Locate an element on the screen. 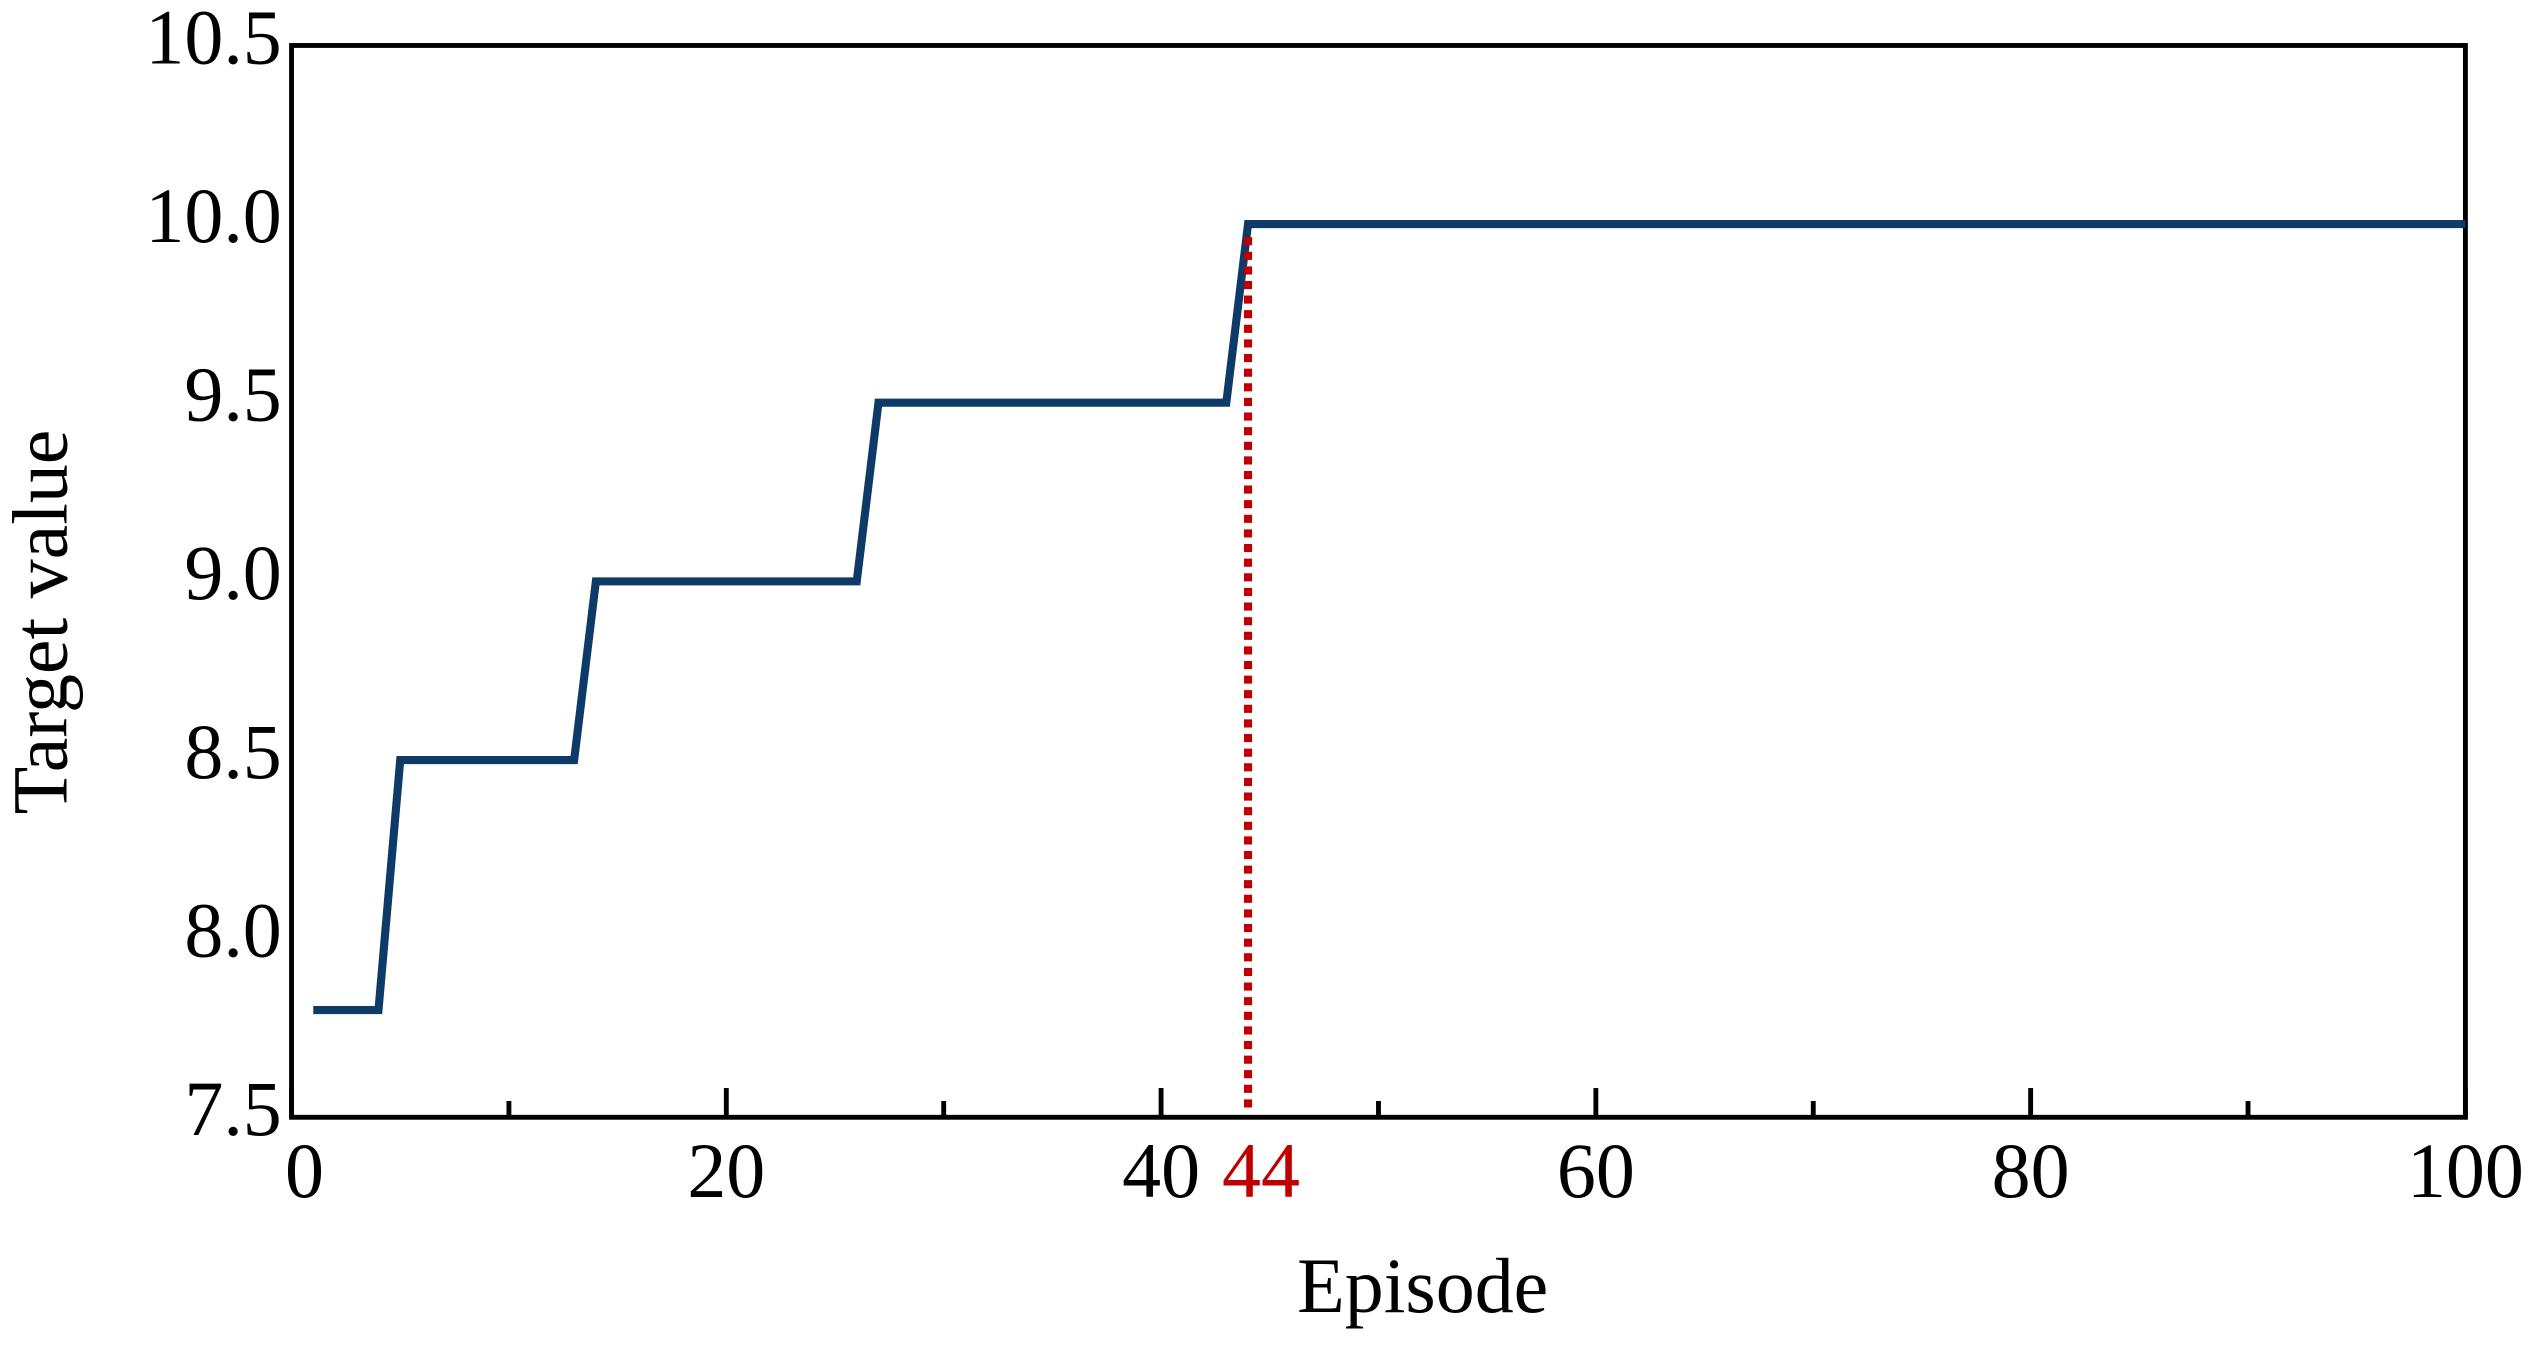 Image resolution: width=2545 pixels, height=1356 pixels. x-tick-label: 20 is located at coordinates (726, 1171).